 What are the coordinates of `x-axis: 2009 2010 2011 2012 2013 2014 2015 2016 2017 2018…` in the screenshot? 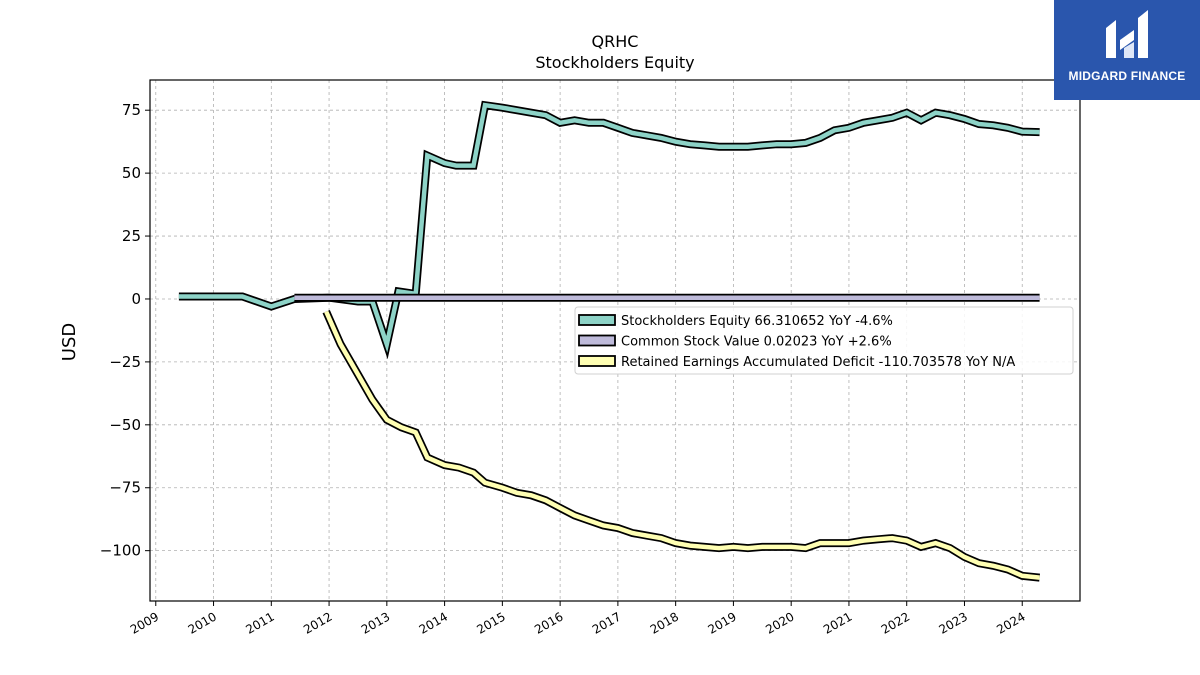 It's located at (578, 619).